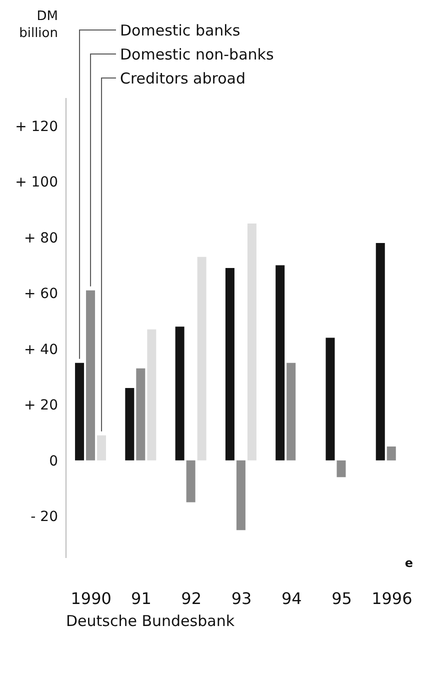 This screenshot has height=674, width=433. What do you see at coordinates (342, 598) in the screenshot?
I see `x-tick-label: 95` at bounding box center [342, 598].